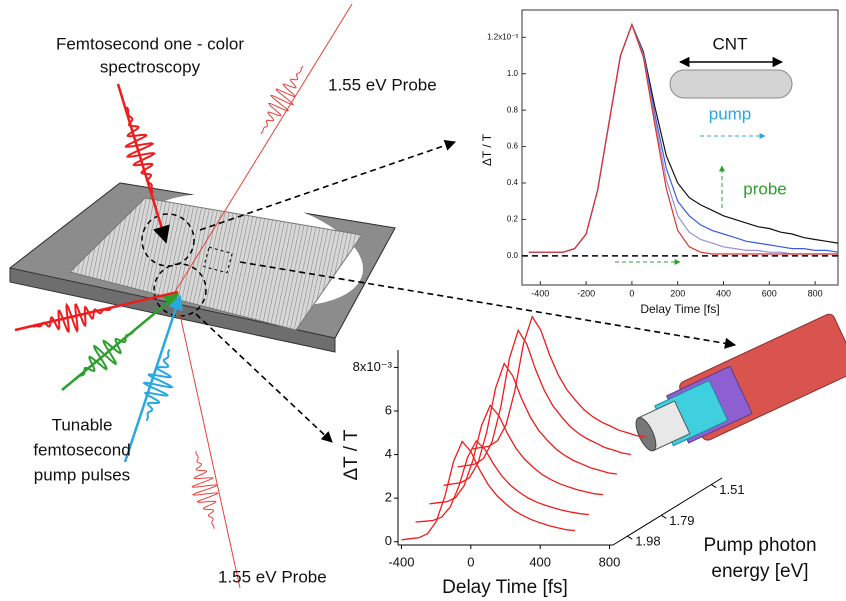  Describe the element at coordinates (513, 219) in the screenshot. I see `y-tick-label: 0.2` at that location.